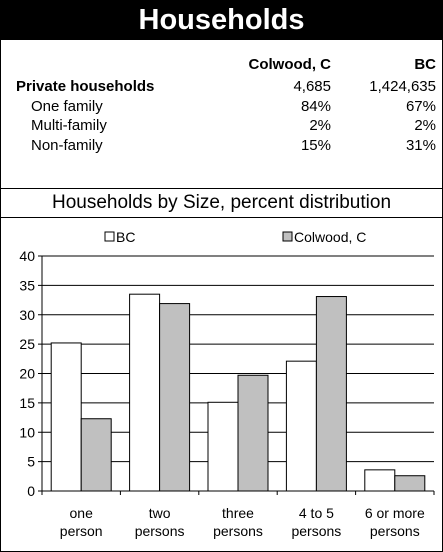  Describe the element at coordinates (330, 237) in the screenshot. I see `legend-label: Colwood, C` at that location.